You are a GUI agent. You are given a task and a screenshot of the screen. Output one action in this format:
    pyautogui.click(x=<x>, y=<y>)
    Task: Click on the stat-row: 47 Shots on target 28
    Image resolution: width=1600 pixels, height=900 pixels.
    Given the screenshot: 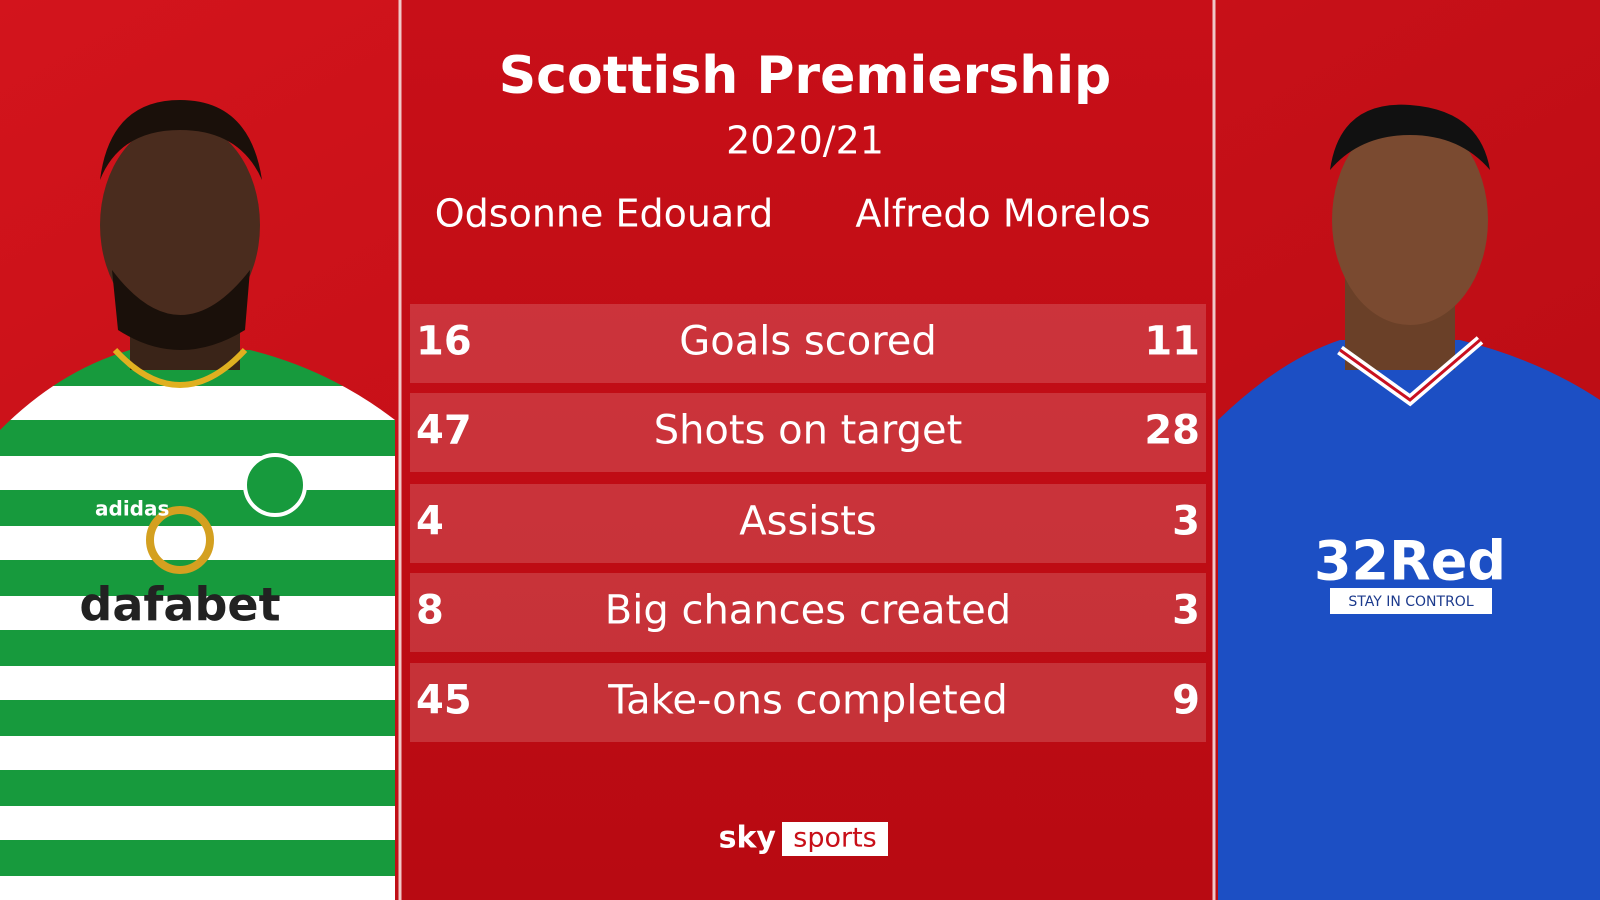 What is the action you would take?
    pyautogui.click(x=808, y=432)
    